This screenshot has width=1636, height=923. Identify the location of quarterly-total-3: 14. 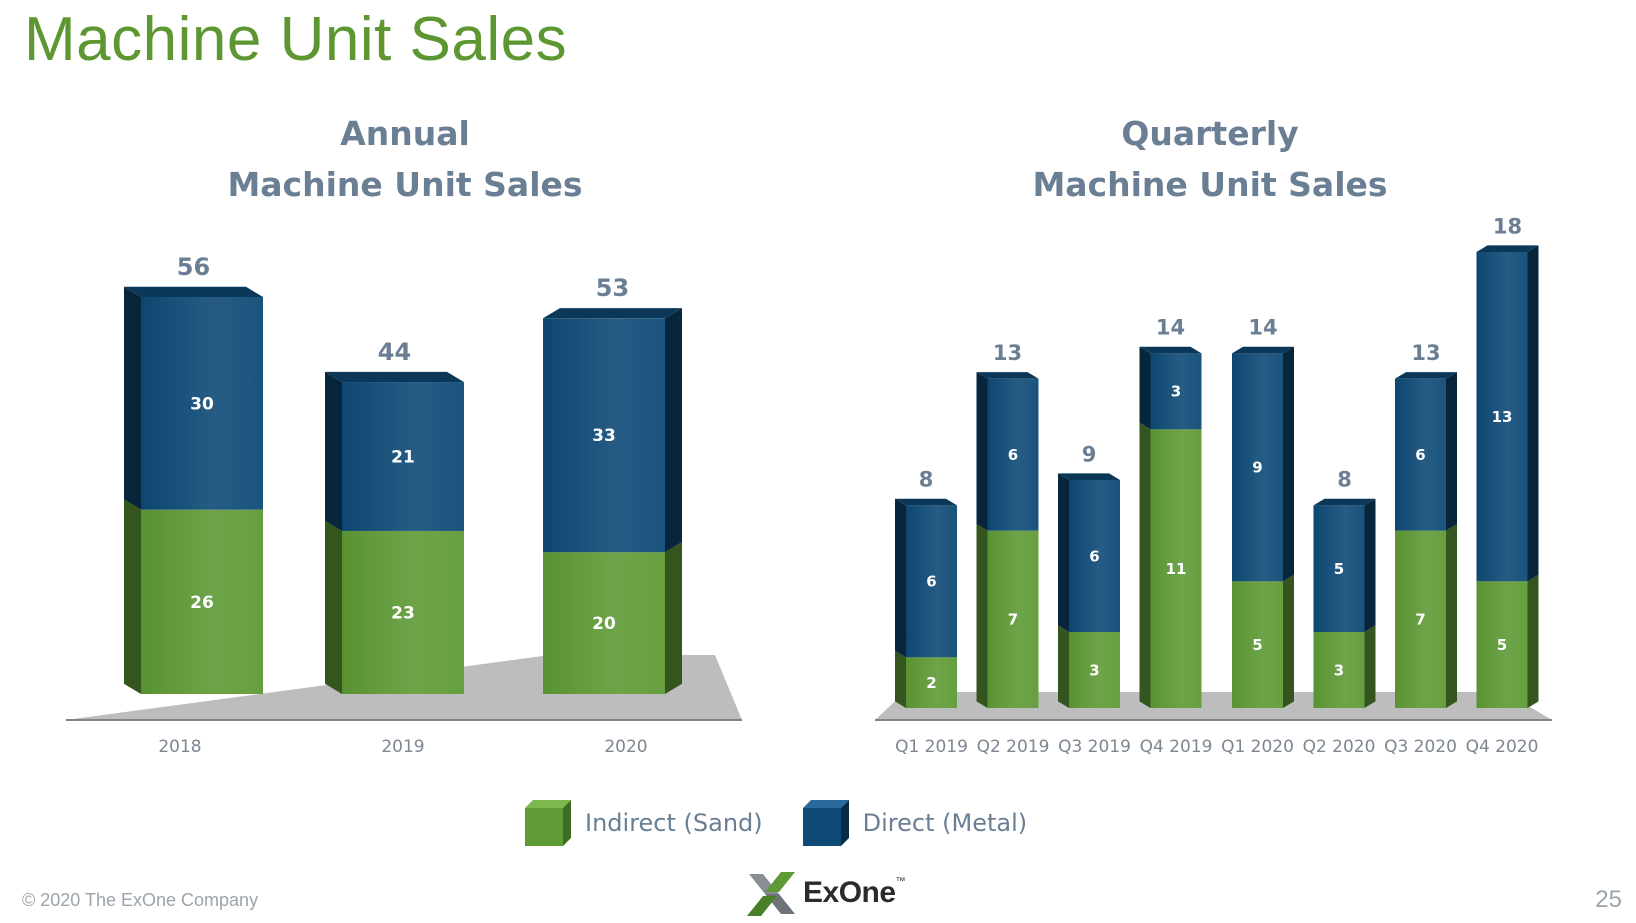
(1170, 328).